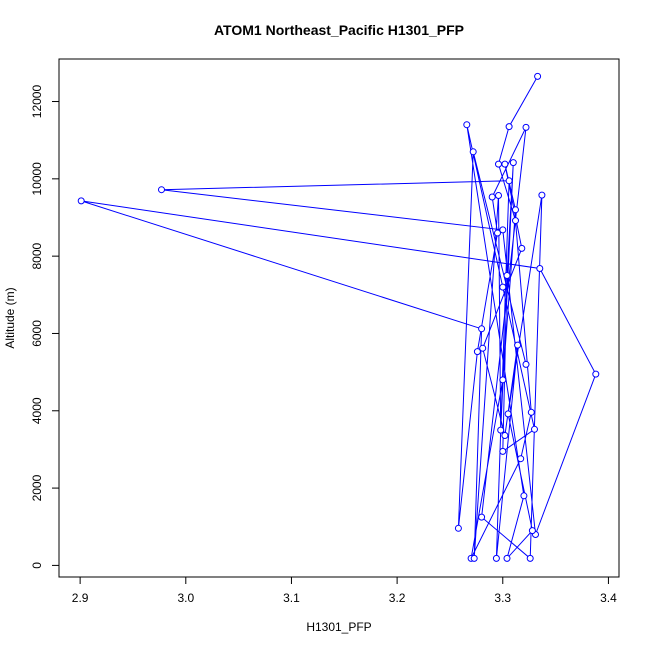 This screenshot has height=650, width=650. I want to click on chart-title: ATOM1 Northeast_Pacific H1301_PFP, so click(339, 30).